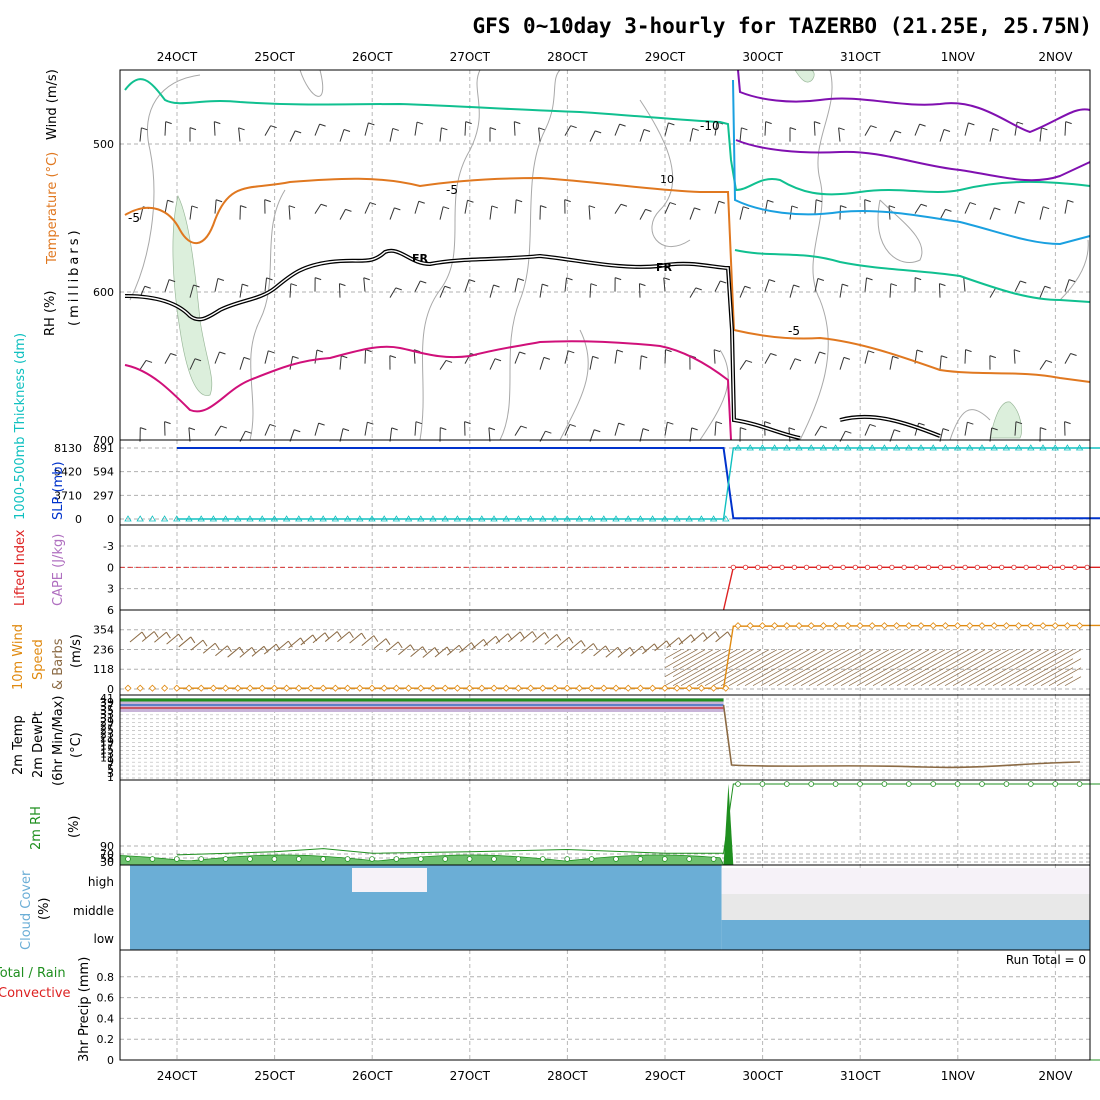 This screenshot has height=1100, width=1100. Describe the element at coordinates (274, 57) in the screenshot. I see `top-date-tick: 25OCT` at that location.